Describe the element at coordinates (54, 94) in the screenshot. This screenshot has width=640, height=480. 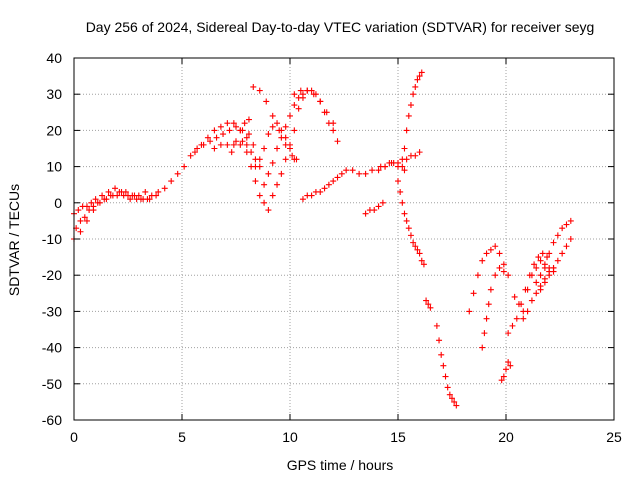
I see `y-tick-label: 30` at that location.